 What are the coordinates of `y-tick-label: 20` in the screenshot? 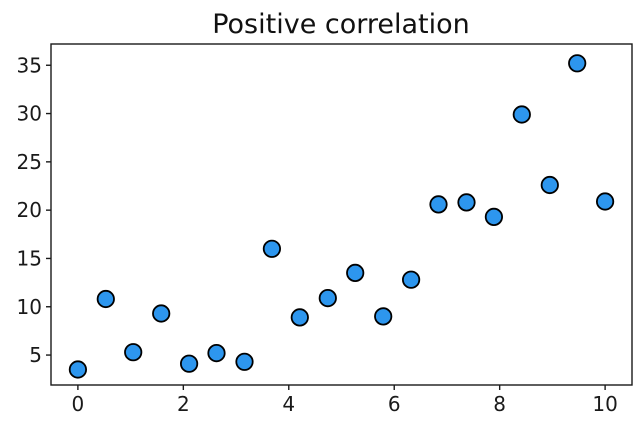 It's located at (29, 210).